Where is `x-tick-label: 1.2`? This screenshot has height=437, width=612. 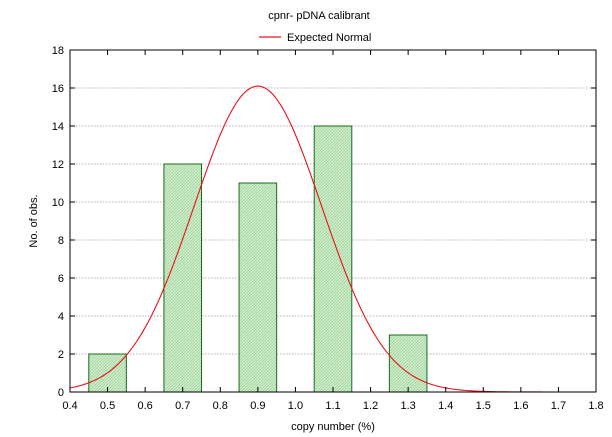
x-tick-label: 1.2 is located at coordinates (370, 406).